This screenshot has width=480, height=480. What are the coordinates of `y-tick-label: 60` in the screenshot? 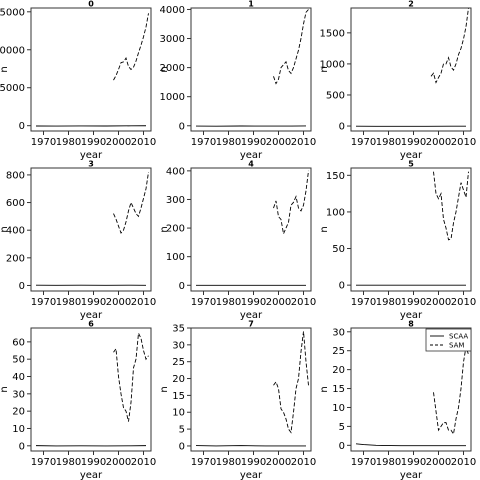 It's located at (18, 342).